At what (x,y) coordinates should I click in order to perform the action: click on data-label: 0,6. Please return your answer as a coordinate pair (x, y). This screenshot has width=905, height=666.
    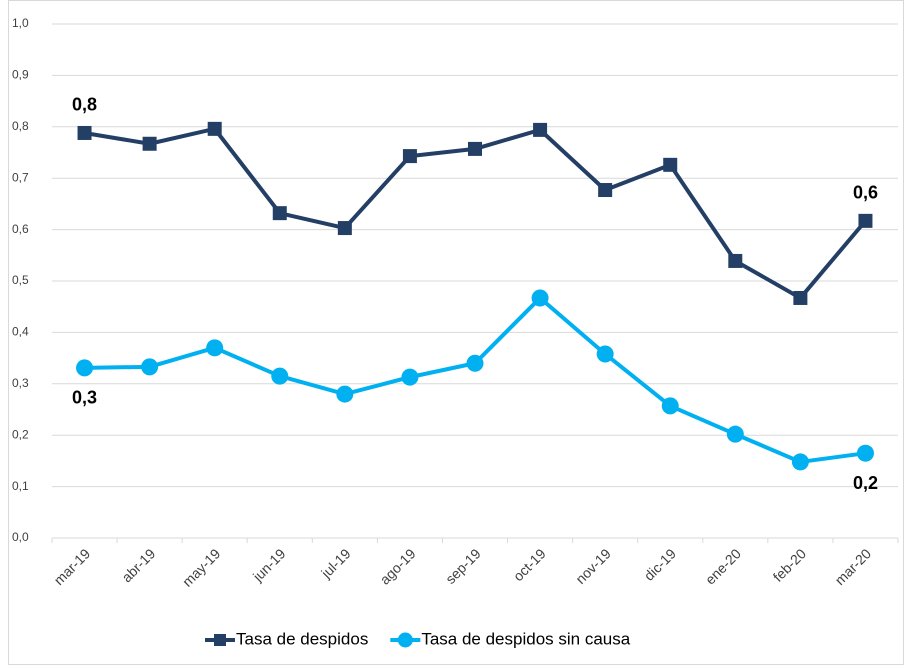
    Looking at the image, I should click on (865, 193).